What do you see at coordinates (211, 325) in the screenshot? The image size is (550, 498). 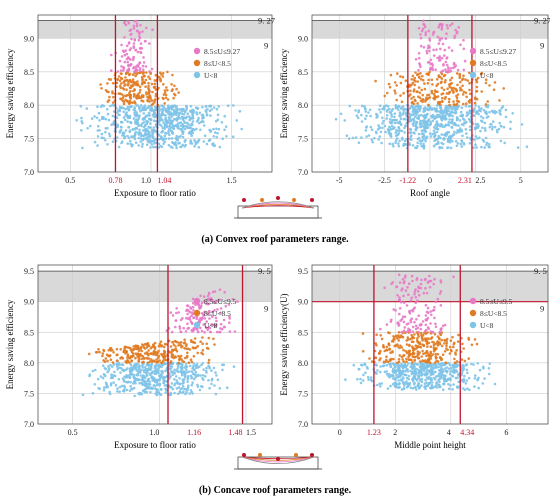 I see `chart-2-legend-label-2: U<8` at bounding box center [211, 325].